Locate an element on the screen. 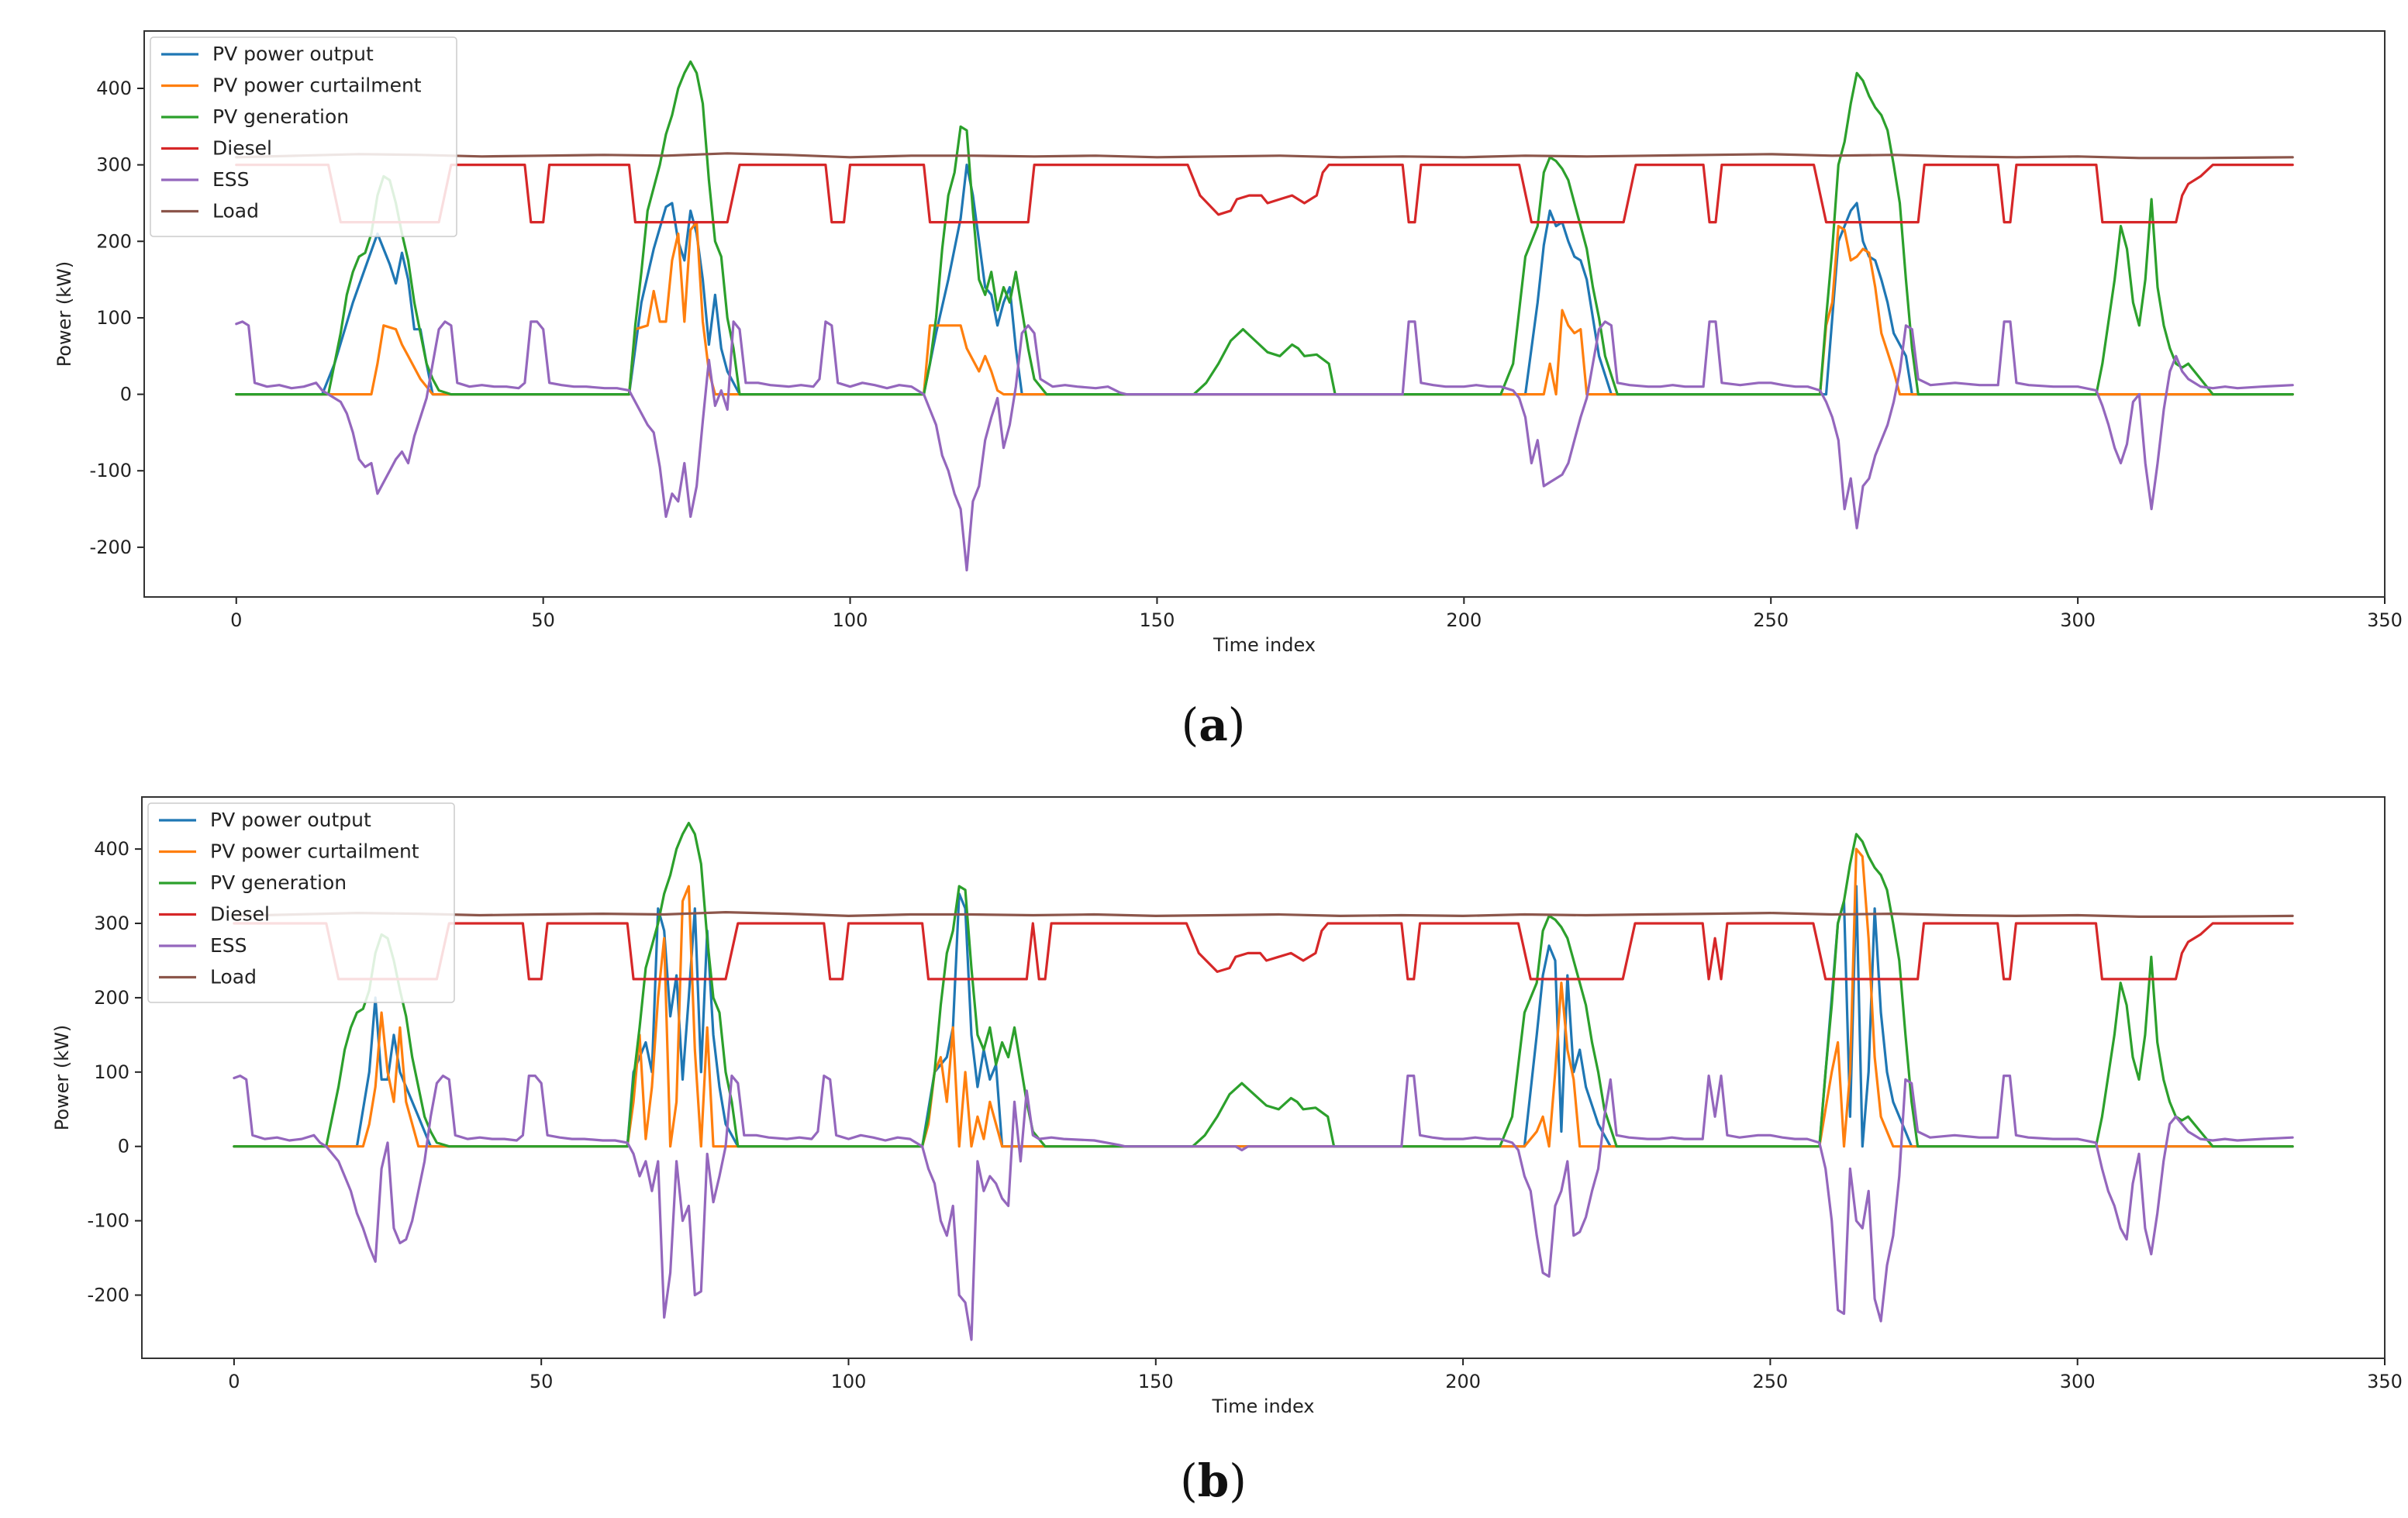  caption-letter: a is located at coordinates (1213, 725).